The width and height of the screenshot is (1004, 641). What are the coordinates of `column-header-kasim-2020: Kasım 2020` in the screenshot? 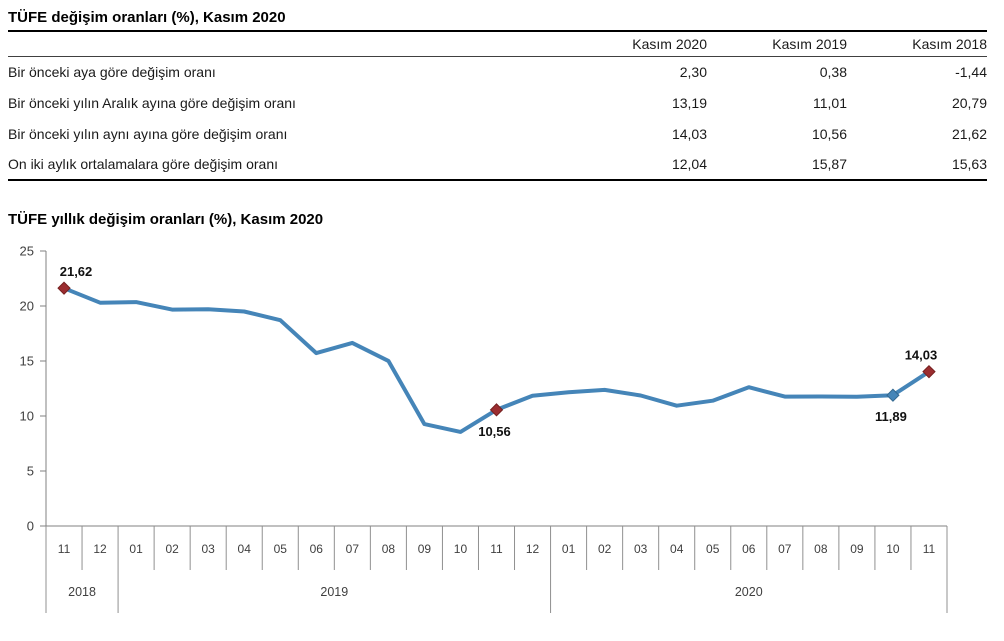 It's located at (669, 43).